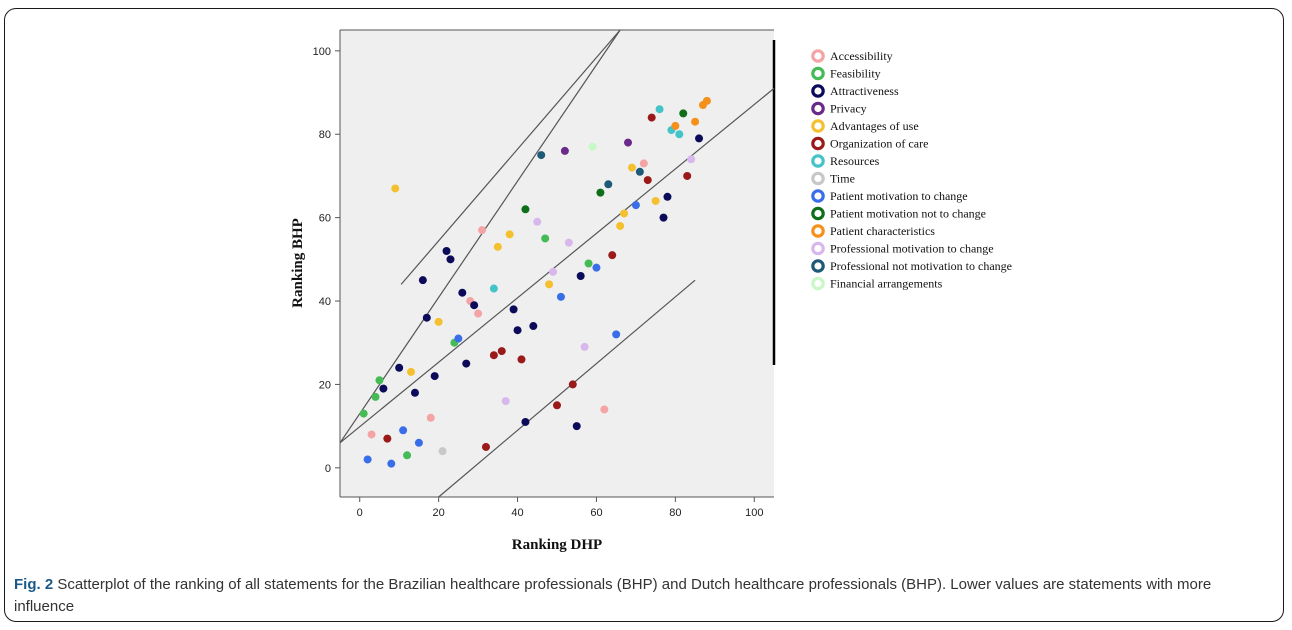 Image resolution: width=1292 pixels, height=630 pixels. I want to click on legend-marker-patient-motivation-to-change, so click(818, 196).